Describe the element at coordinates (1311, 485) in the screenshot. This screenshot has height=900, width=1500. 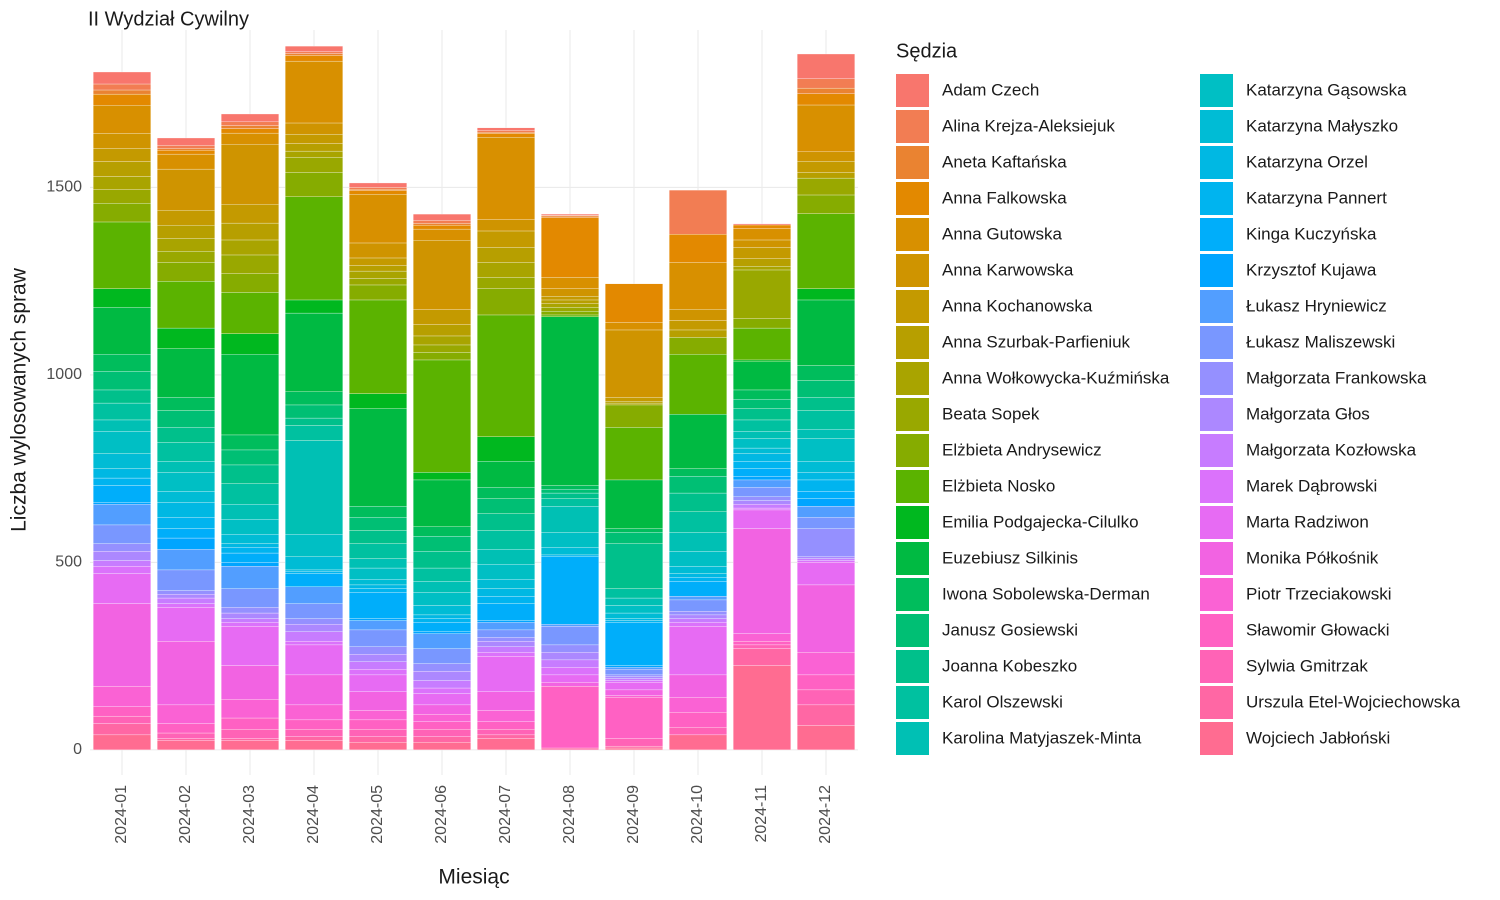
I see `legend-label: Marek Dąbrowski` at that location.